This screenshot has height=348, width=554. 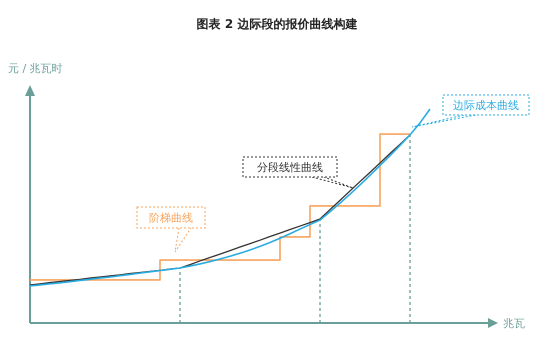 I want to click on text: 边际成本曲线, so click(x=486, y=105).